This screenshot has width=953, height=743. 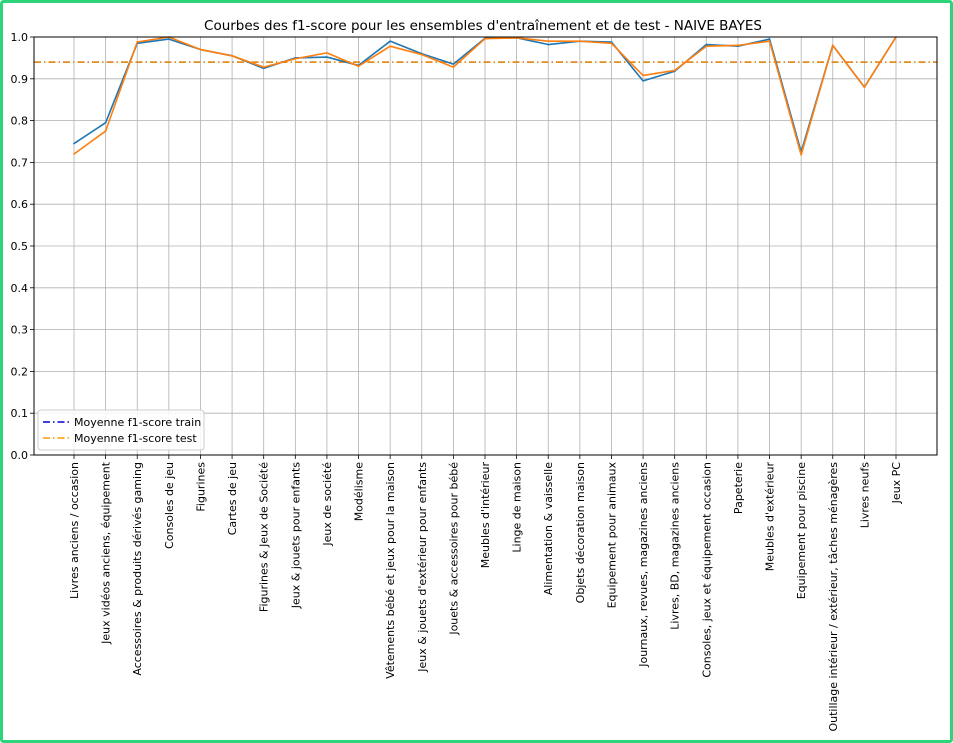 What do you see at coordinates (20, 204) in the screenshot?
I see `y-tick-label: 0.6` at bounding box center [20, 204].